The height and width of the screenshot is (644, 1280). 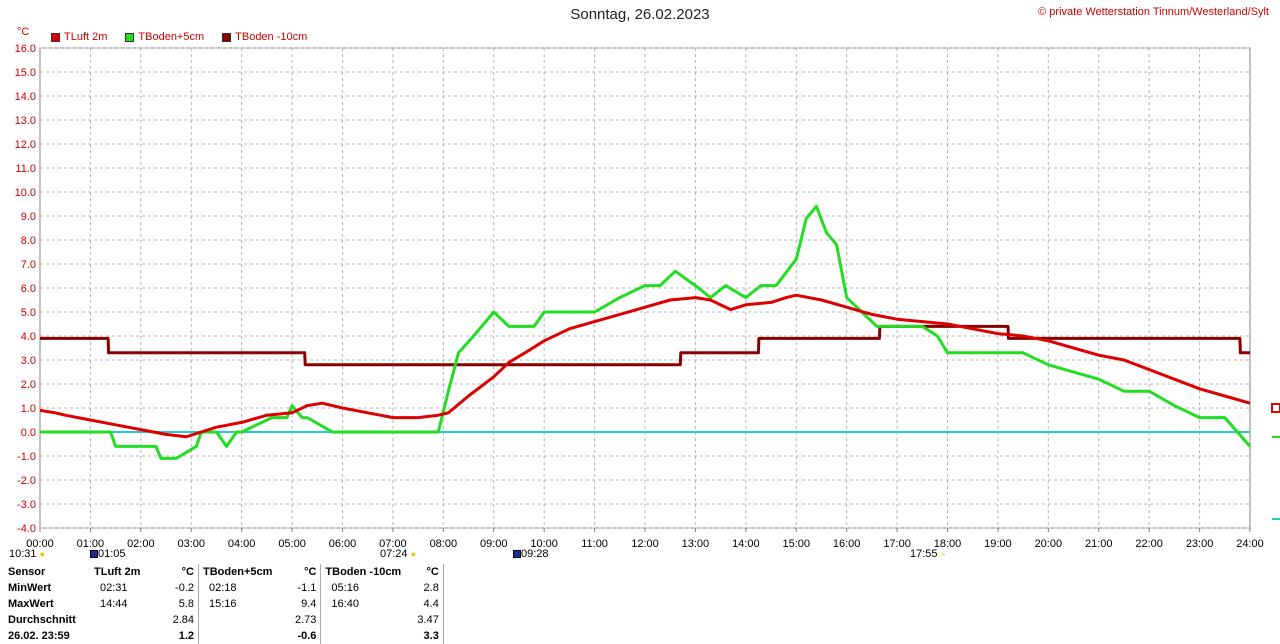 What do you see at coordinates (114, 588) in the screenshot?
I see `stats-time: 02:31` at bounding box center [114, 588].